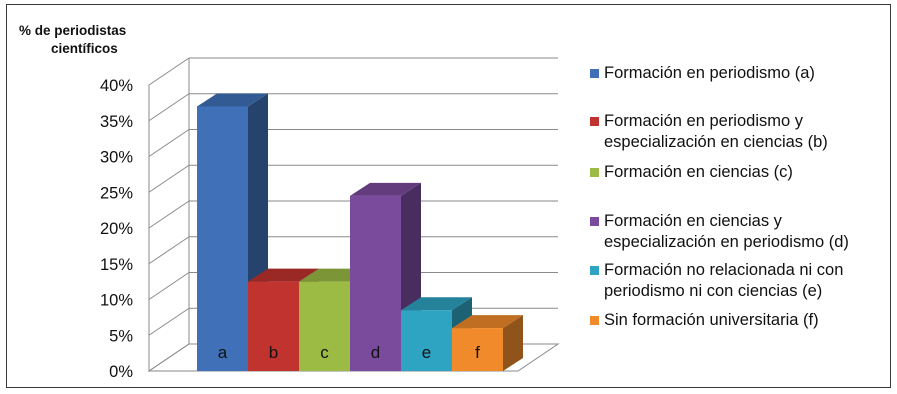 This screenshot has width=897, height=394. Describe the element at coordinates (273, 352) in the screenshot. I see `bar-label: b` at that location.